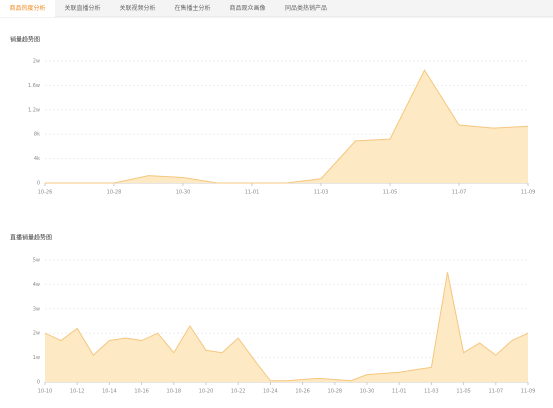  I want to click on y-tick-label: 1.6w, so click(34, 86).